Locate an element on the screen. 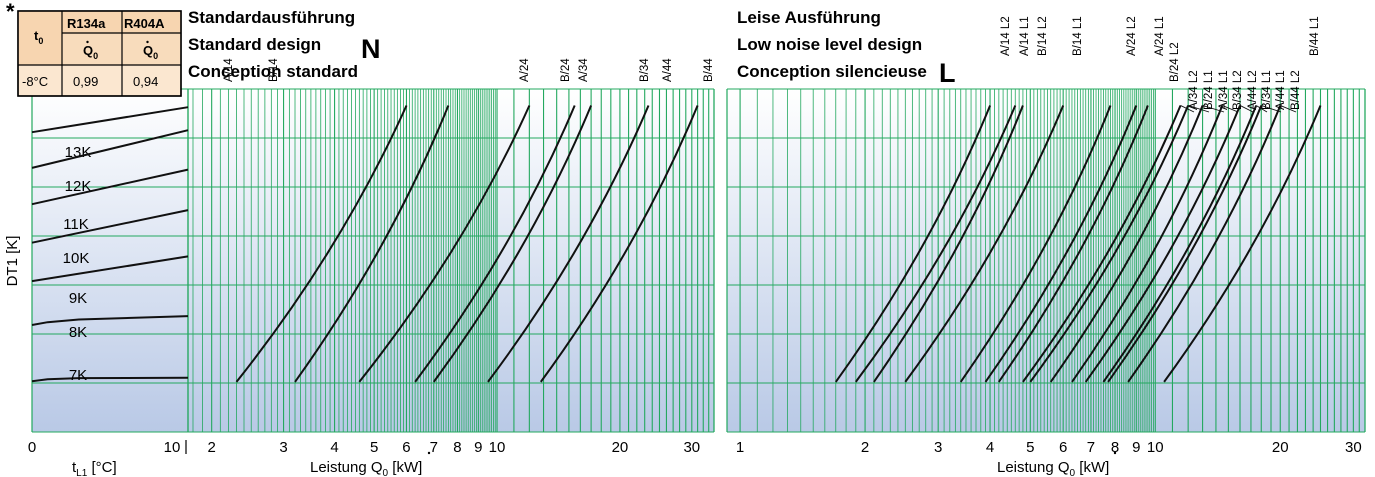 Image resolution: width=1375 pixels, height=477 pixels. tl1-tick-0: 0 is located at coordinates (32, 447).